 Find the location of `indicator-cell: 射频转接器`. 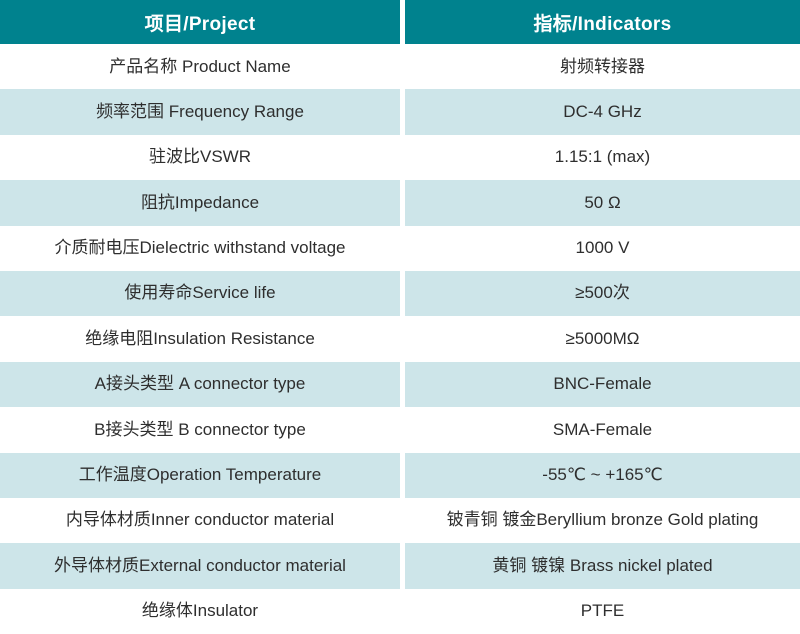

indicator-cell: 射频转接器 is located at coordinates (602, 67).